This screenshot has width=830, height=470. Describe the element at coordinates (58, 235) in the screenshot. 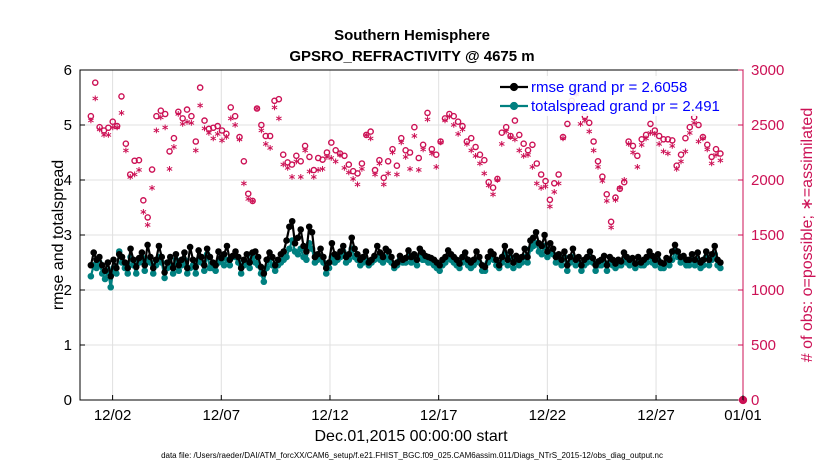

I see `y-axis-label: rmse and totalspread` at that location.